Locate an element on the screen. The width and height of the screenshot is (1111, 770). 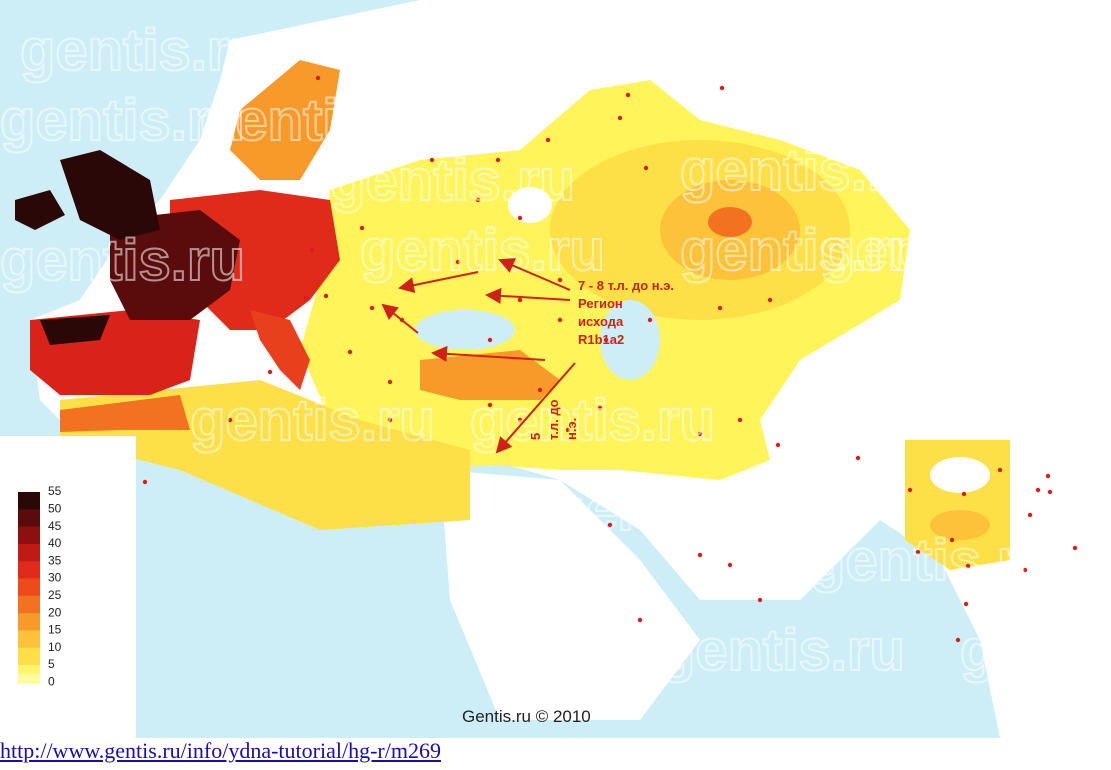
legend-label: 40 is located at coordinates (55, 543).